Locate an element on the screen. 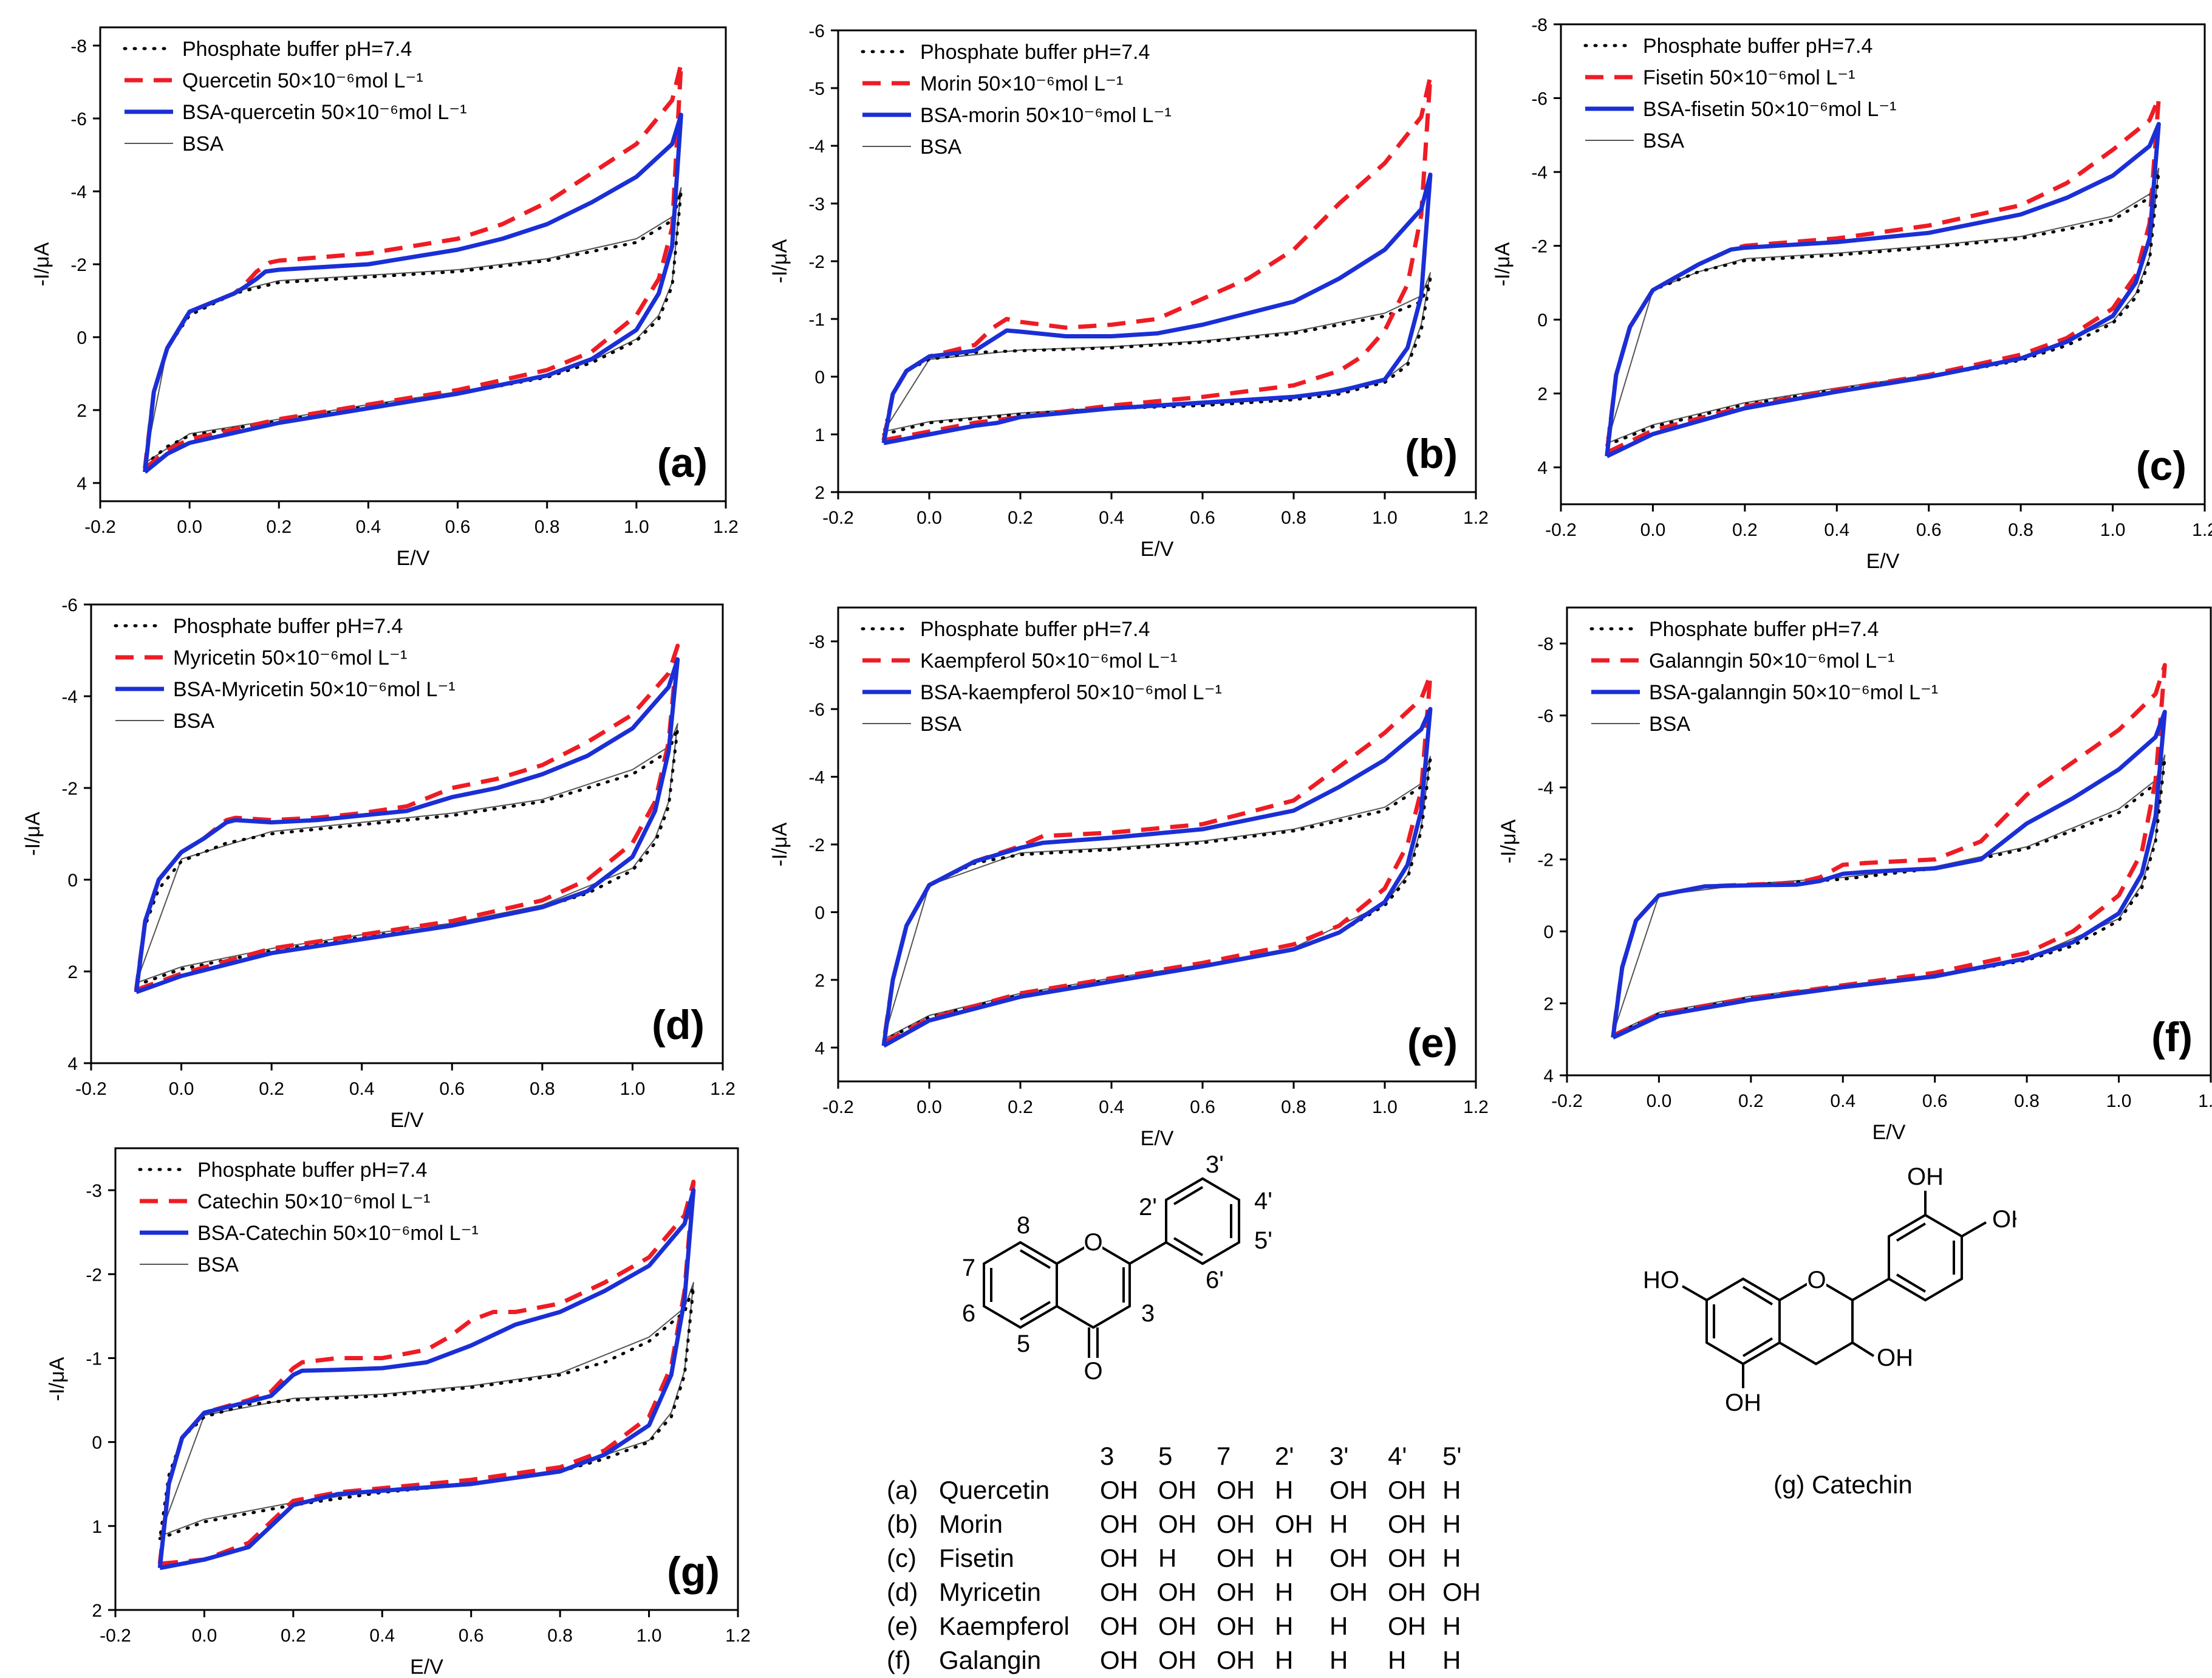  table-header-cell: 4' is located at coordinates (1397, 1456).